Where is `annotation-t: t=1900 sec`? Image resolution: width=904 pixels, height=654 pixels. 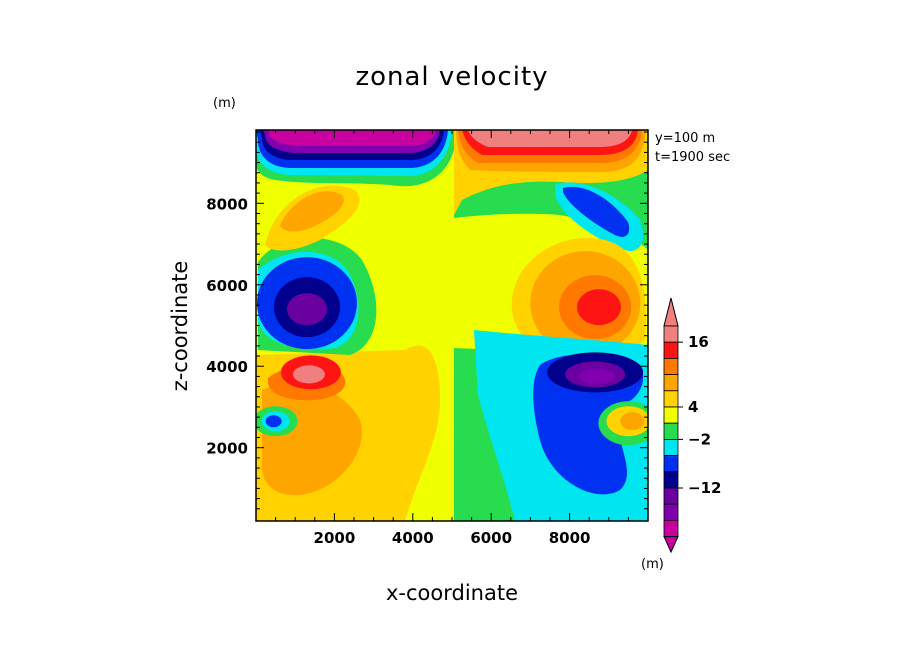 annotation-t: t=1900 sec is located at coordinates (692, 157).